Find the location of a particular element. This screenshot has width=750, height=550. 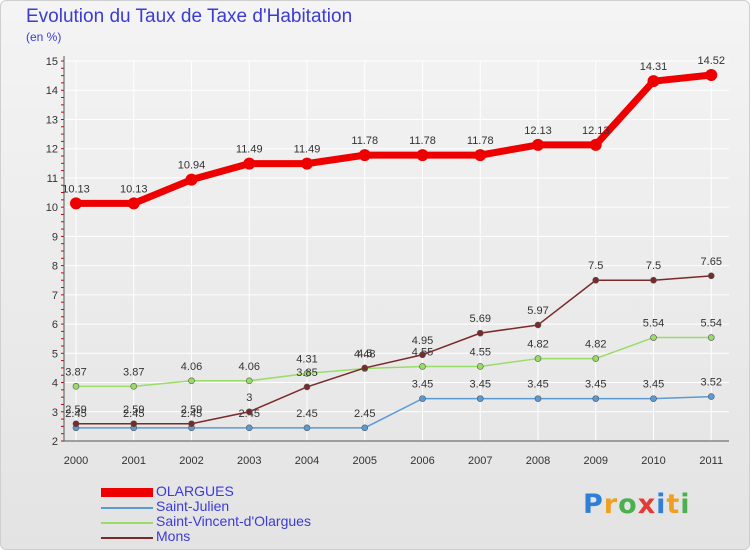

data-label: 4.5 is located at coordinates (364, 354).